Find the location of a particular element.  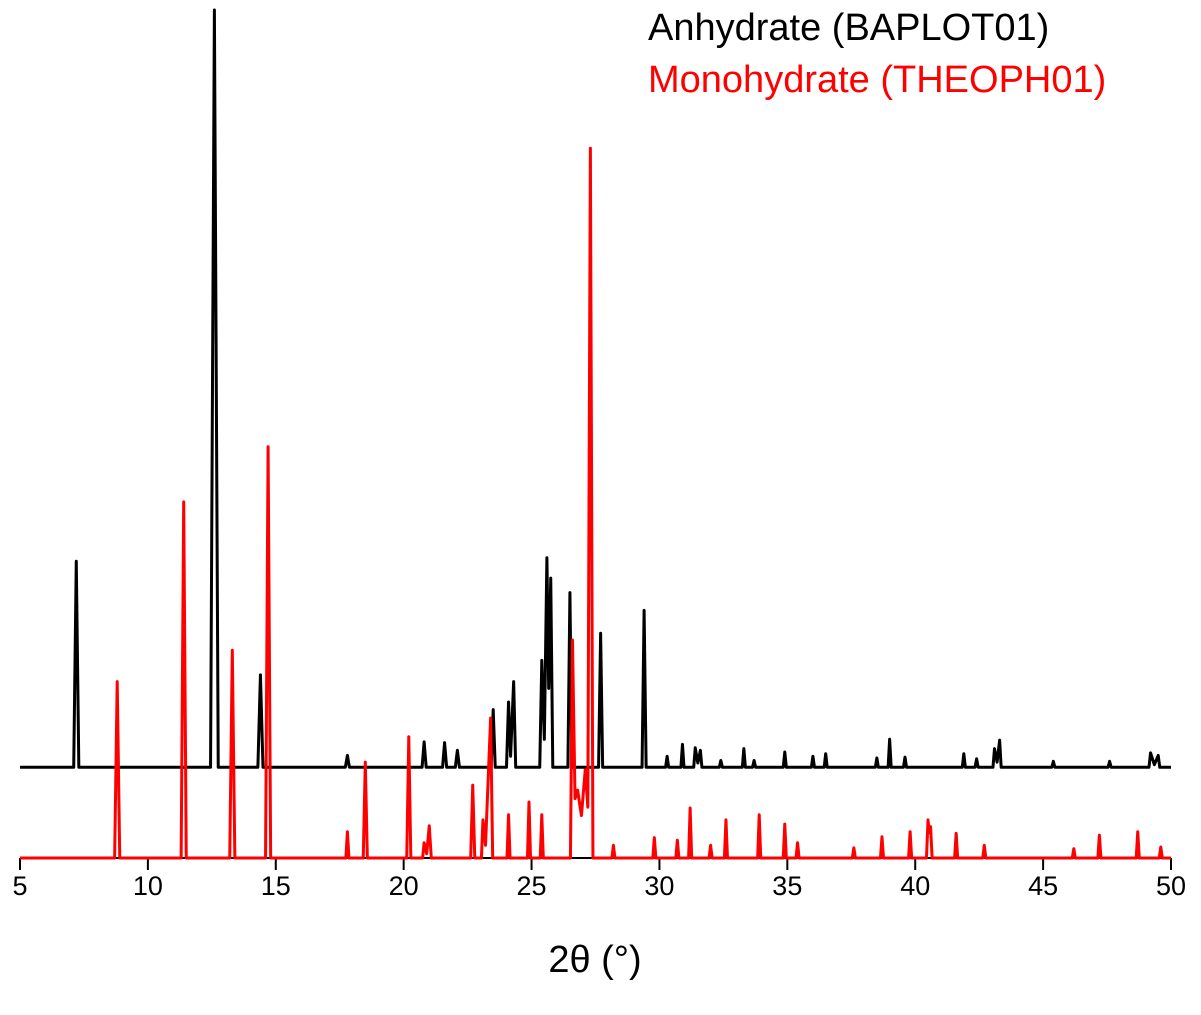

x-axis-label: 2θ (°) is located at coordinates (594, 960).